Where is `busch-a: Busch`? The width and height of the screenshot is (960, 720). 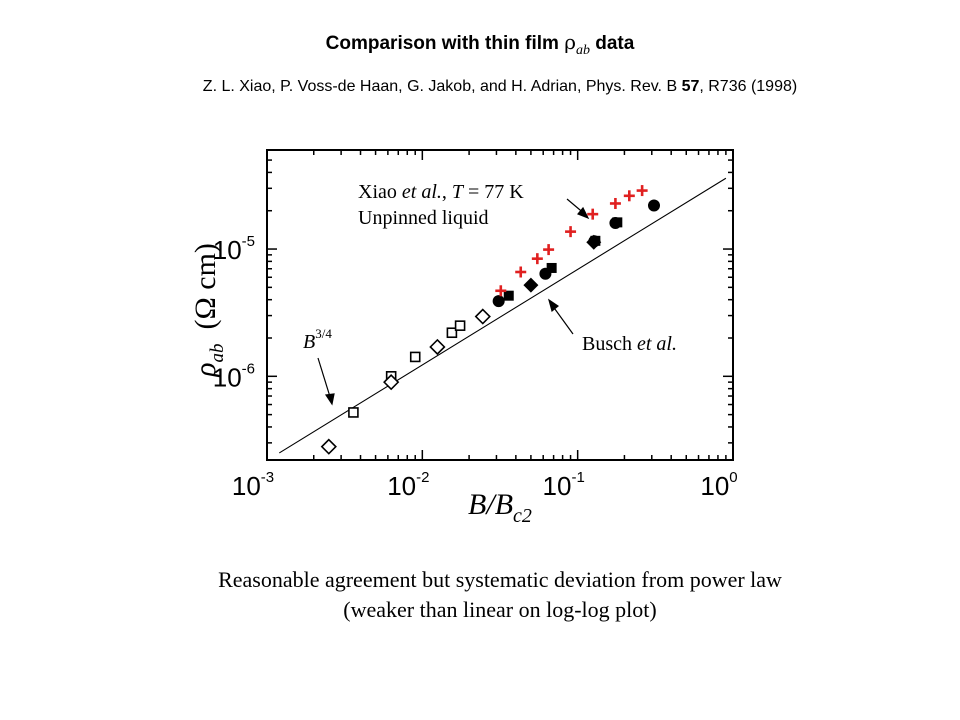
busch-a: Busch is located at coordinates (609, 344).